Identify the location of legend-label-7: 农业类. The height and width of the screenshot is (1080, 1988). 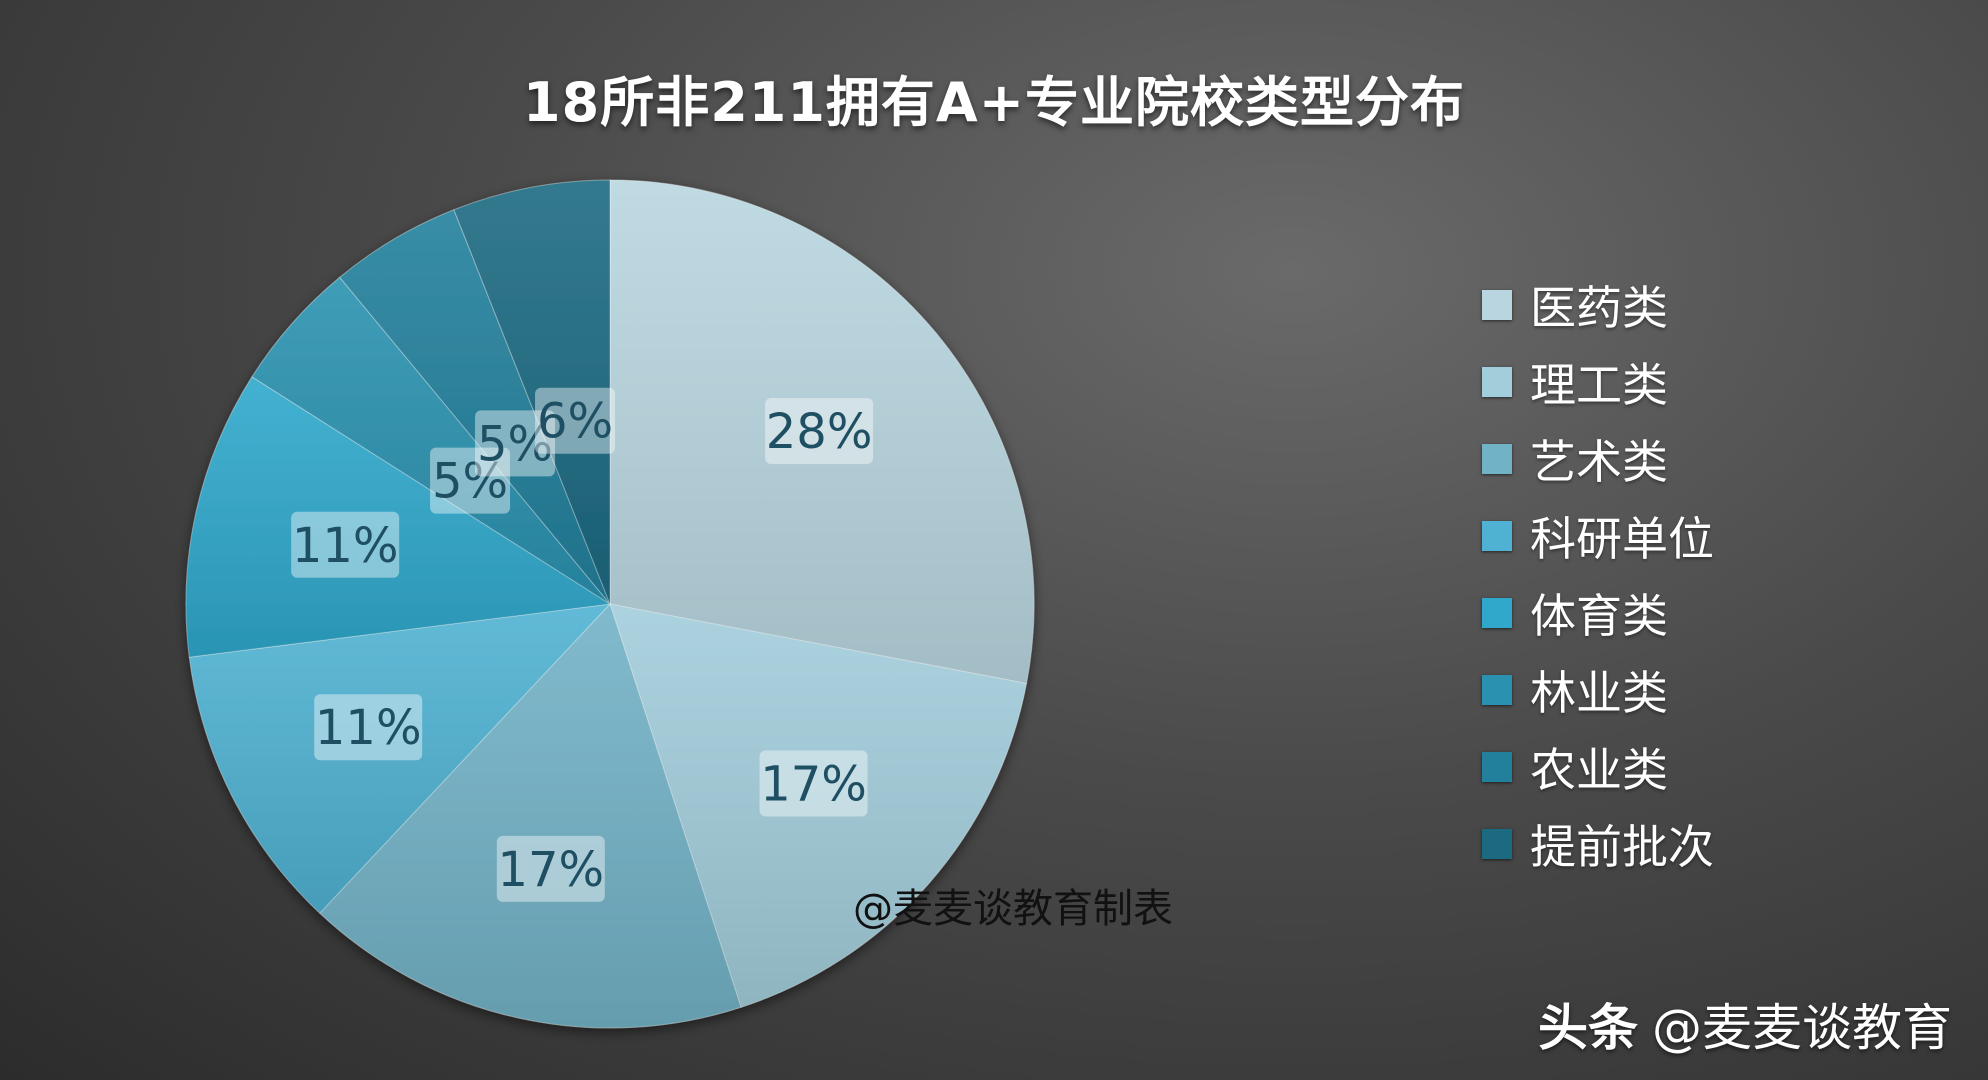
(1599, 769).